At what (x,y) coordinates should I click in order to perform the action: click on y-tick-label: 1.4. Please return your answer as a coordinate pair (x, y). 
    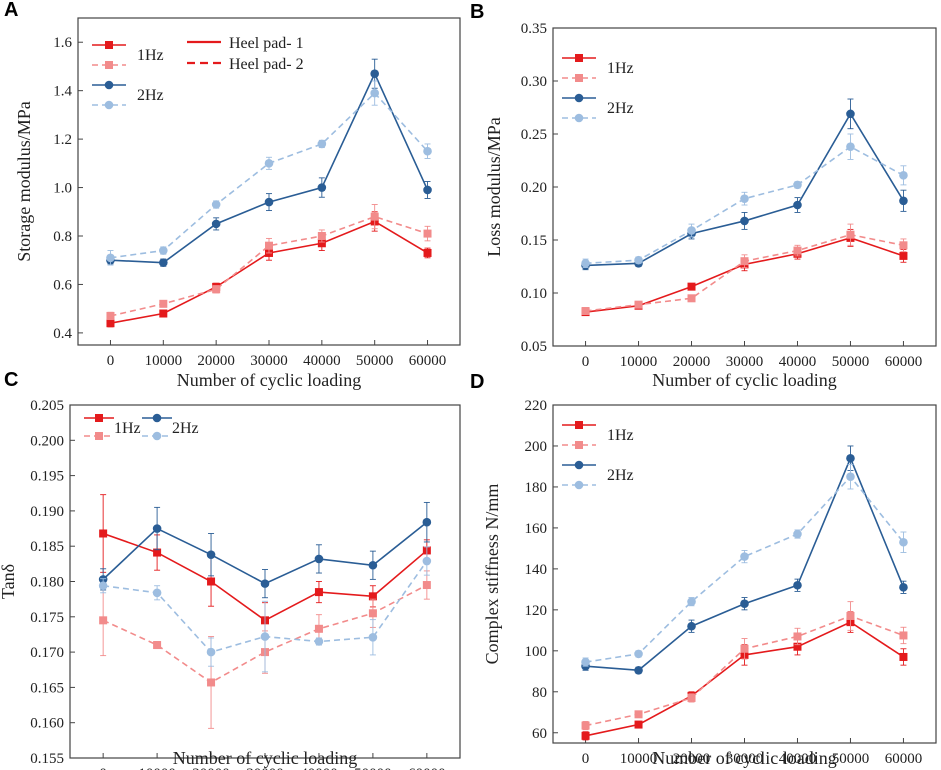
    Looking at the image, I should click on (62, 92).